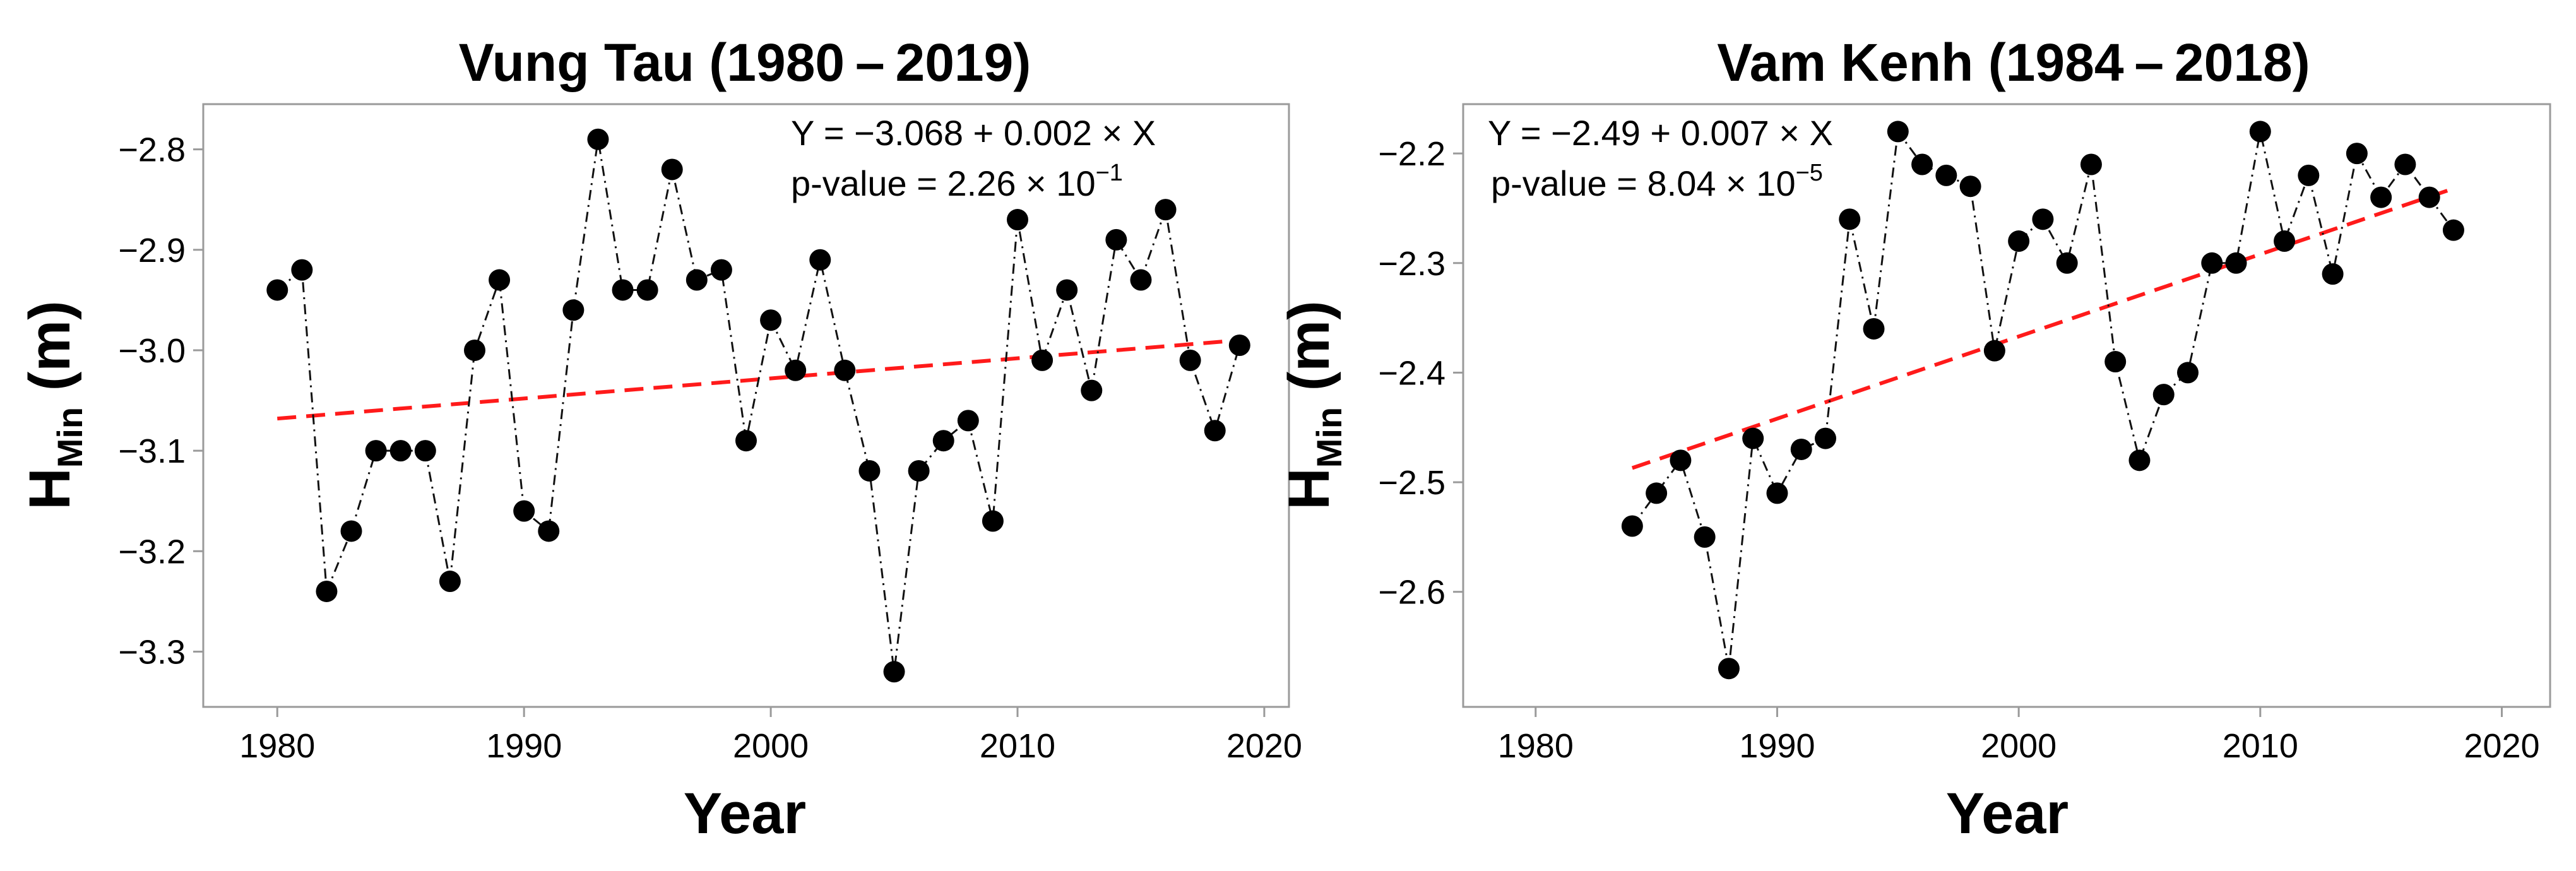  Describe the element at coordinates (1412, 373) in the screenshot. I see `y-tick-label: −2.4` at that location.